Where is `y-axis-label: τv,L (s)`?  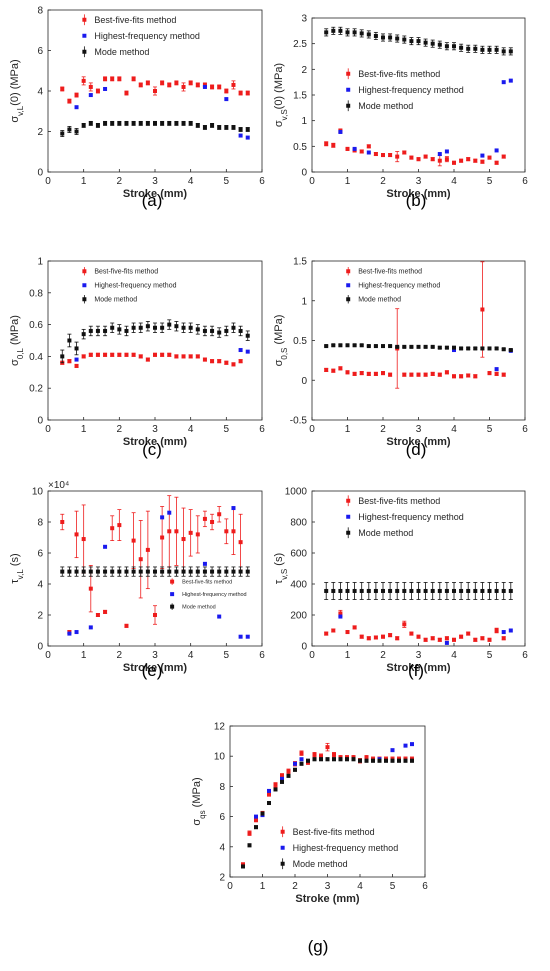
y-axis-label: τv,L (s) is located at coordinates (17, 568).